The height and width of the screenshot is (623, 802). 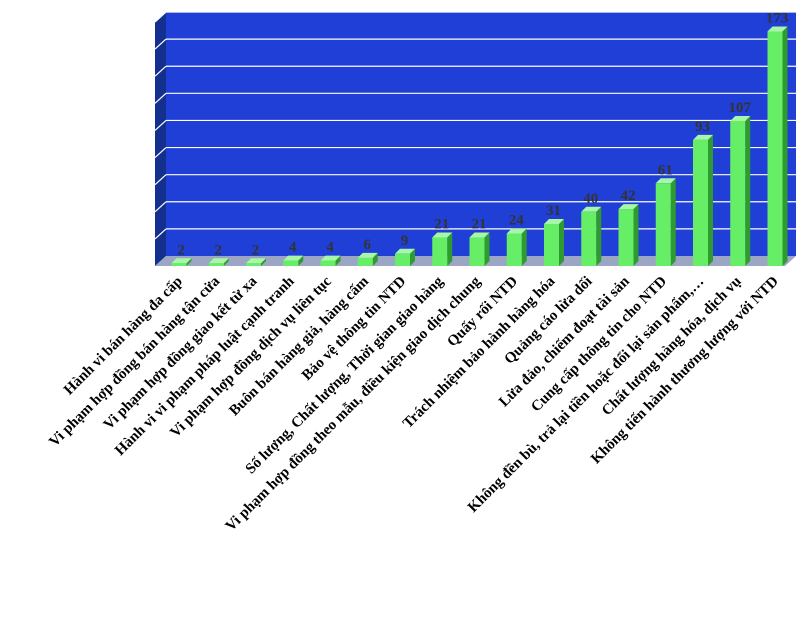 I want to click on value-label: 61, so click(x=665, y=170).